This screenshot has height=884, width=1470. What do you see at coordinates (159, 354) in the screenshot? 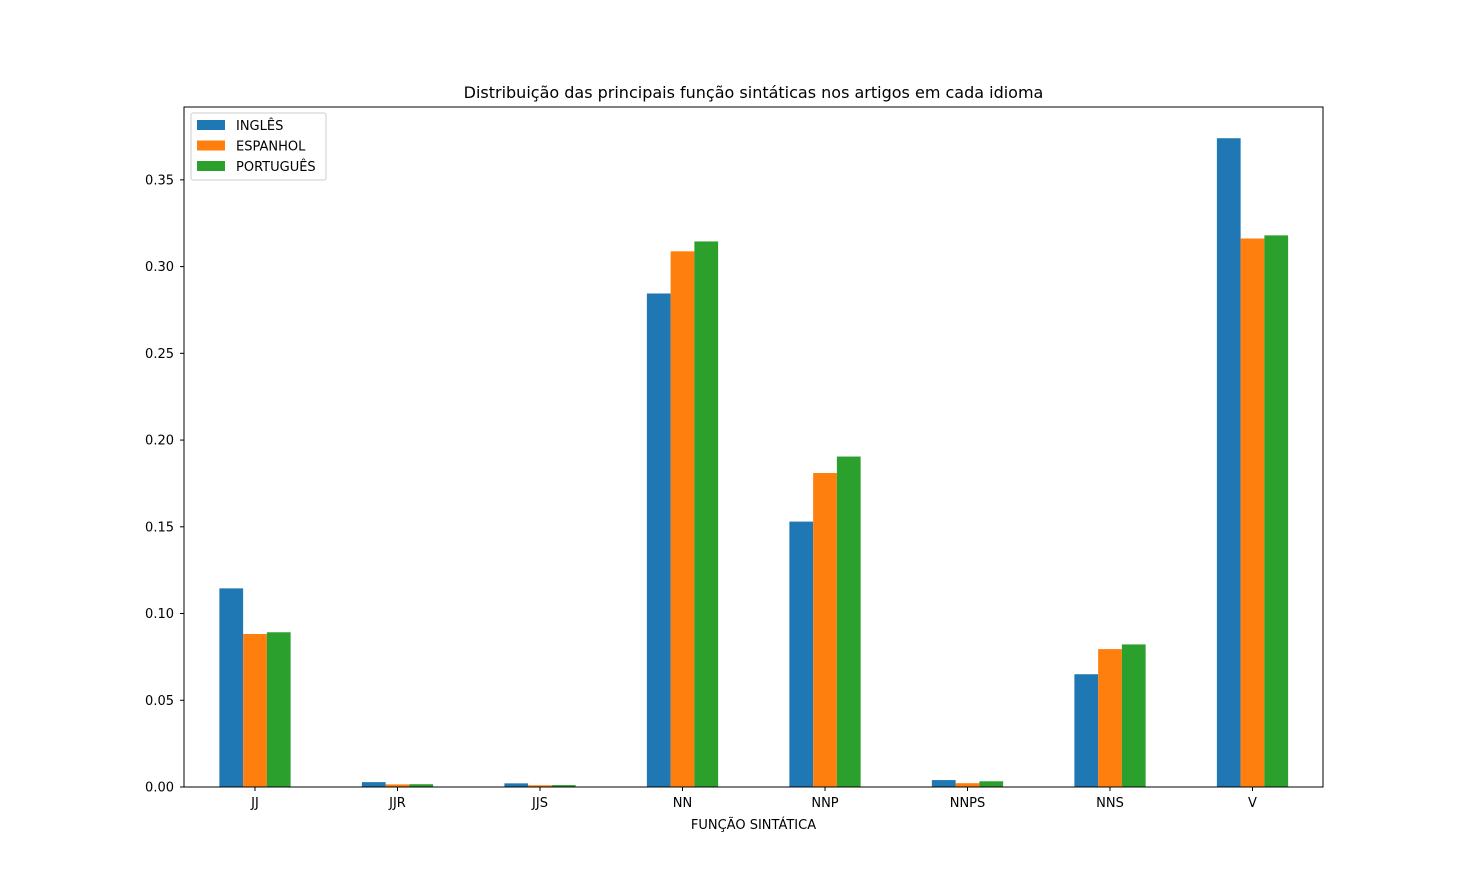
I see `y-tick-label: 0.25` at bounding box center [159, 354].